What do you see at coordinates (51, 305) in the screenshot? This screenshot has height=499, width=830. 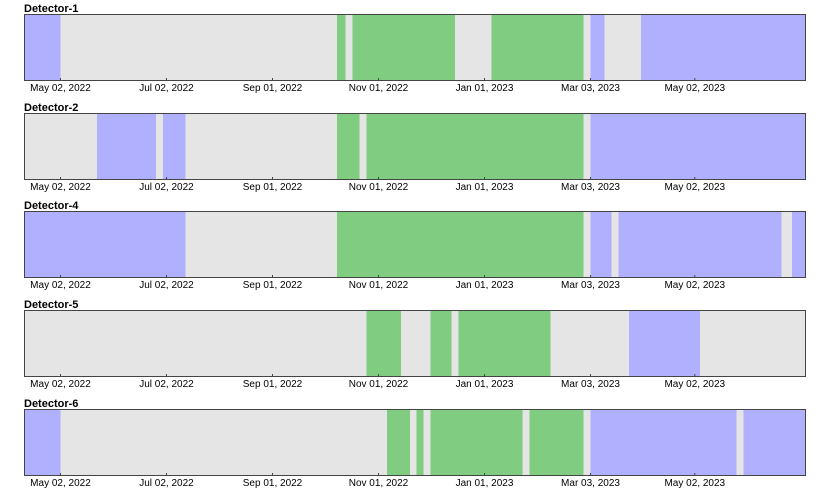 I see `panel-title: Detector-5` at bounding box center [51, 305].